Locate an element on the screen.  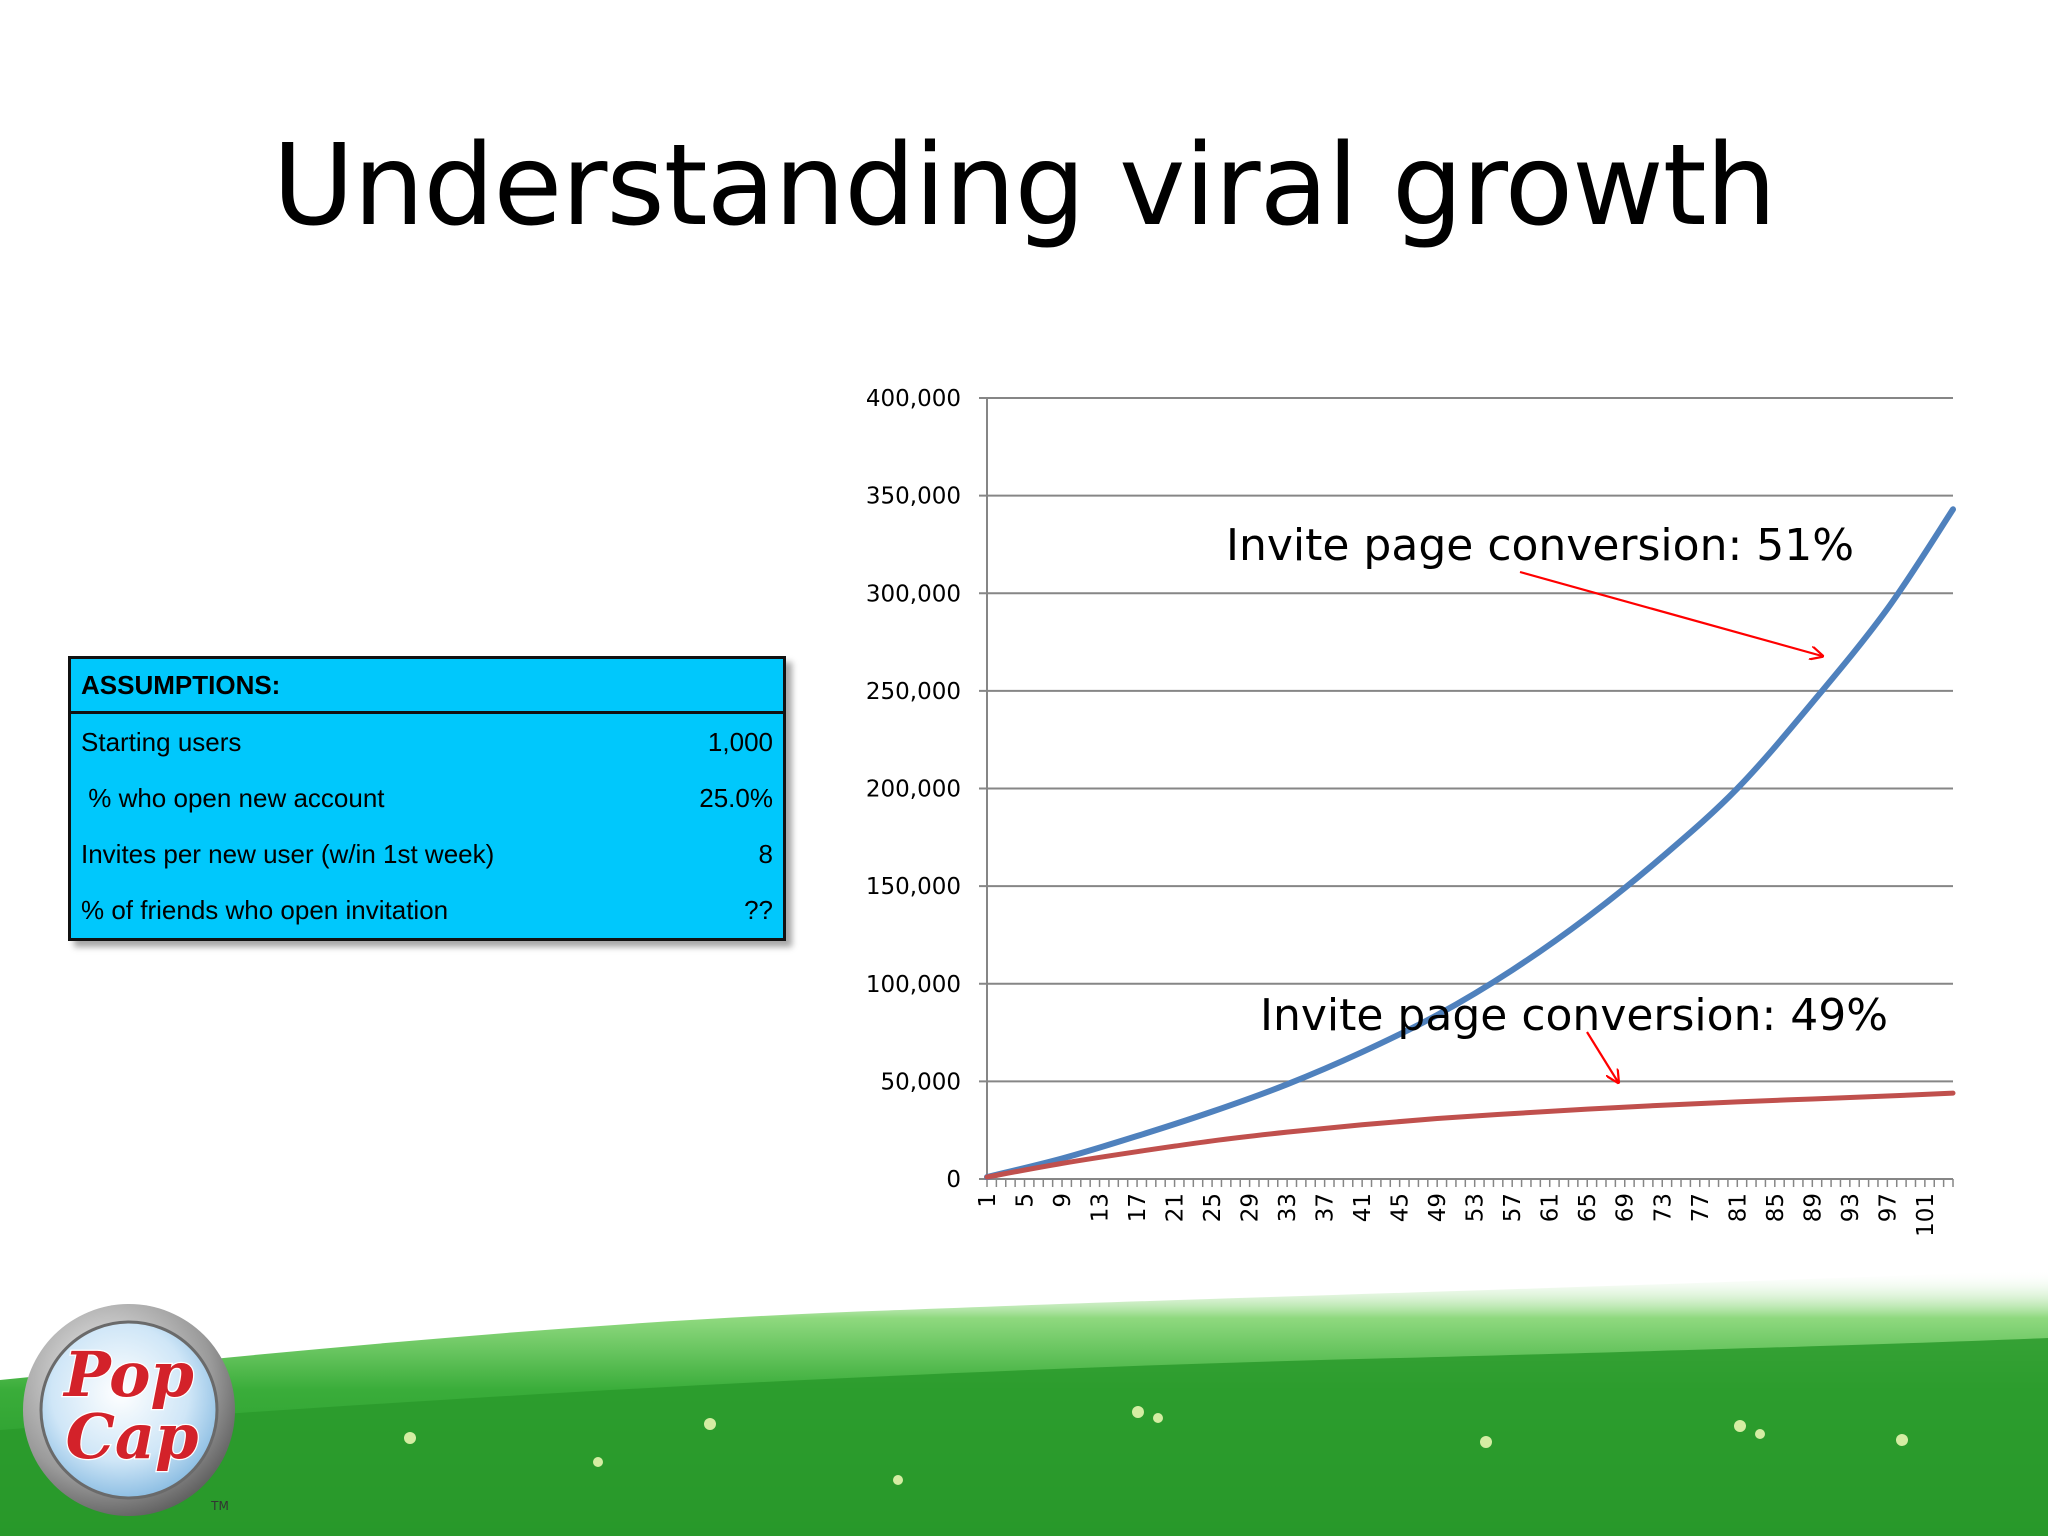
x-tick-label: 49 is located at coordinates (1438, 1207).